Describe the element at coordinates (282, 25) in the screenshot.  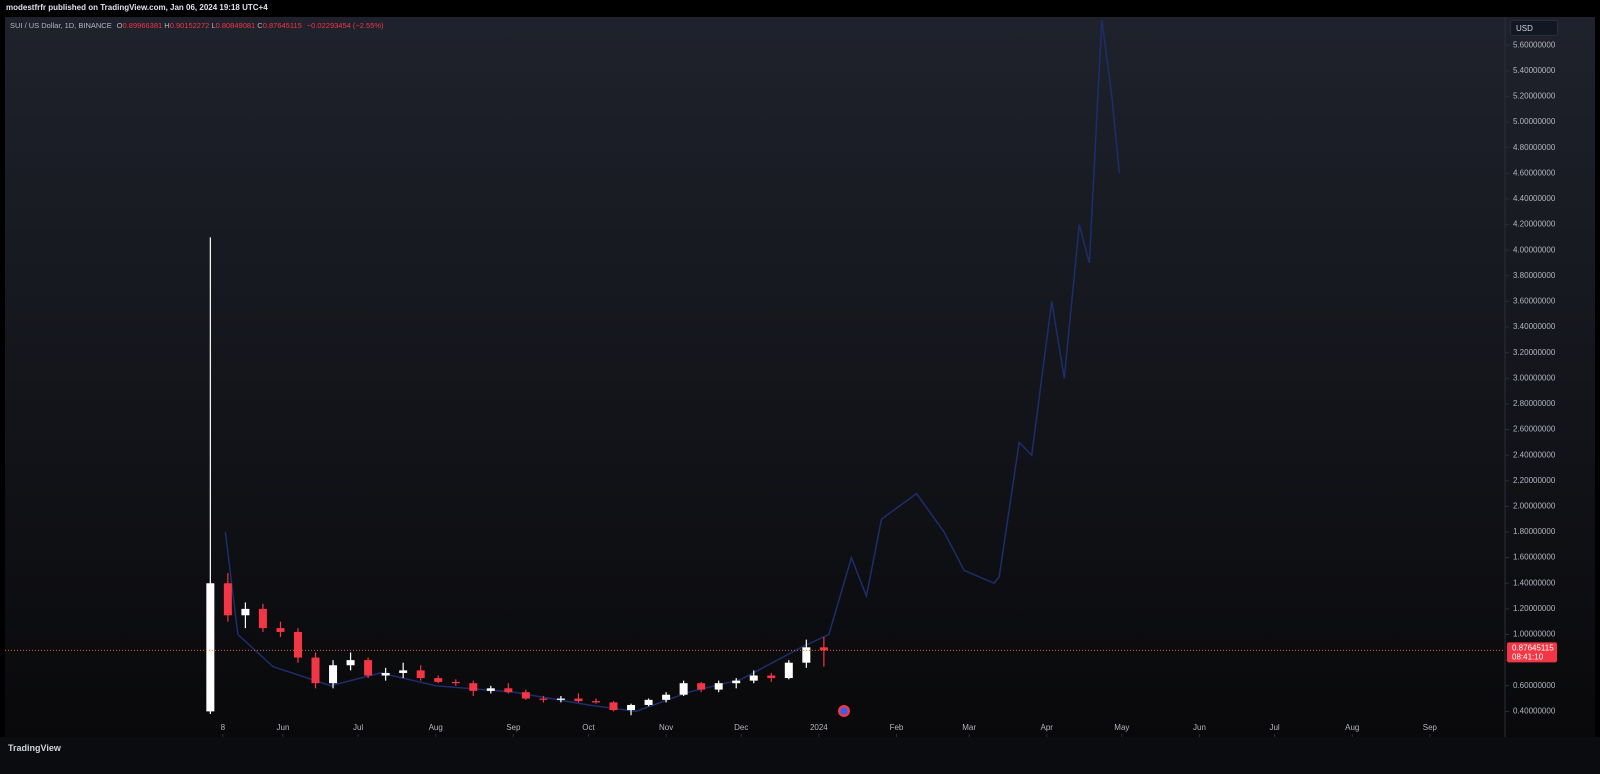
I see `ohlc-value: 0.87645115` at that location.